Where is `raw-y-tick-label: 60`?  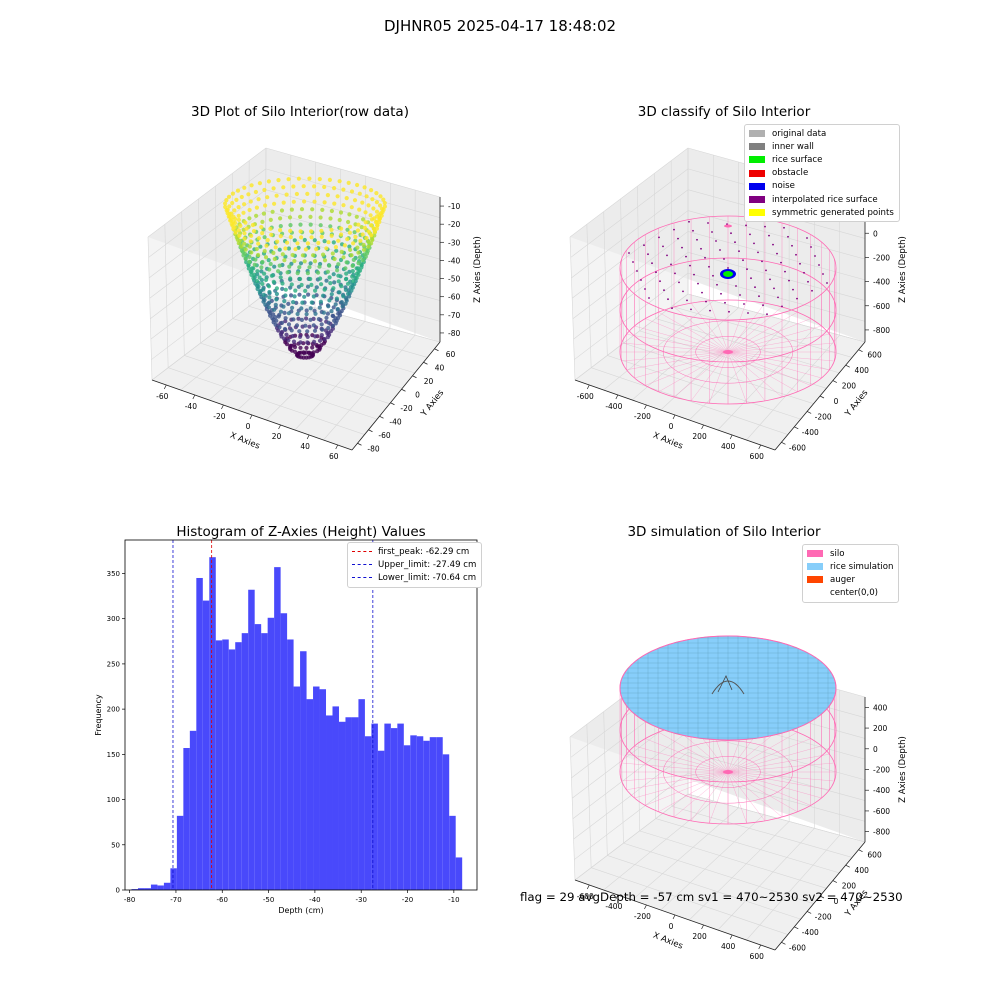 raw-y-tick-label: 60 is located at coordinates (451, 354).